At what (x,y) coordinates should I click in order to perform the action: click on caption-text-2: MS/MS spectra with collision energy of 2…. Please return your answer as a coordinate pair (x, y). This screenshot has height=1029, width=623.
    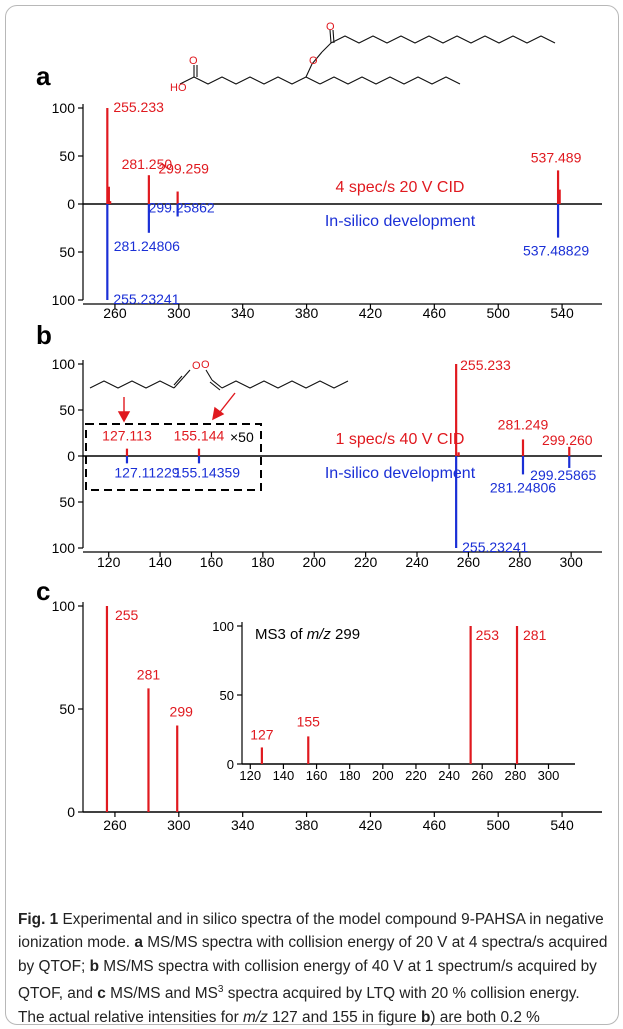
    Looking at the image, I should click on (313, 954).